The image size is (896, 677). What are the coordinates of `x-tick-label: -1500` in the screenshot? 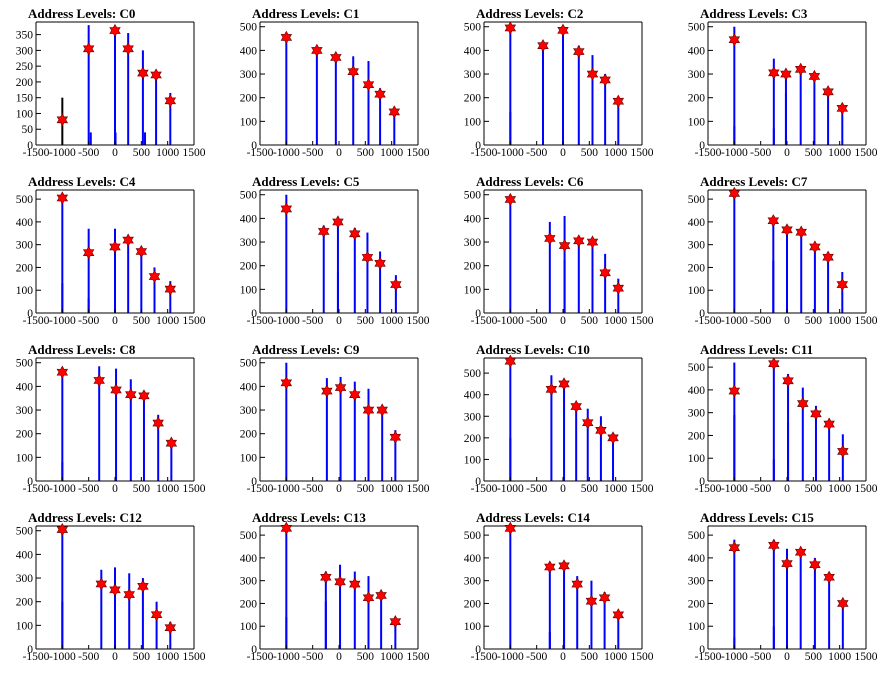 It's located at (260, 153).